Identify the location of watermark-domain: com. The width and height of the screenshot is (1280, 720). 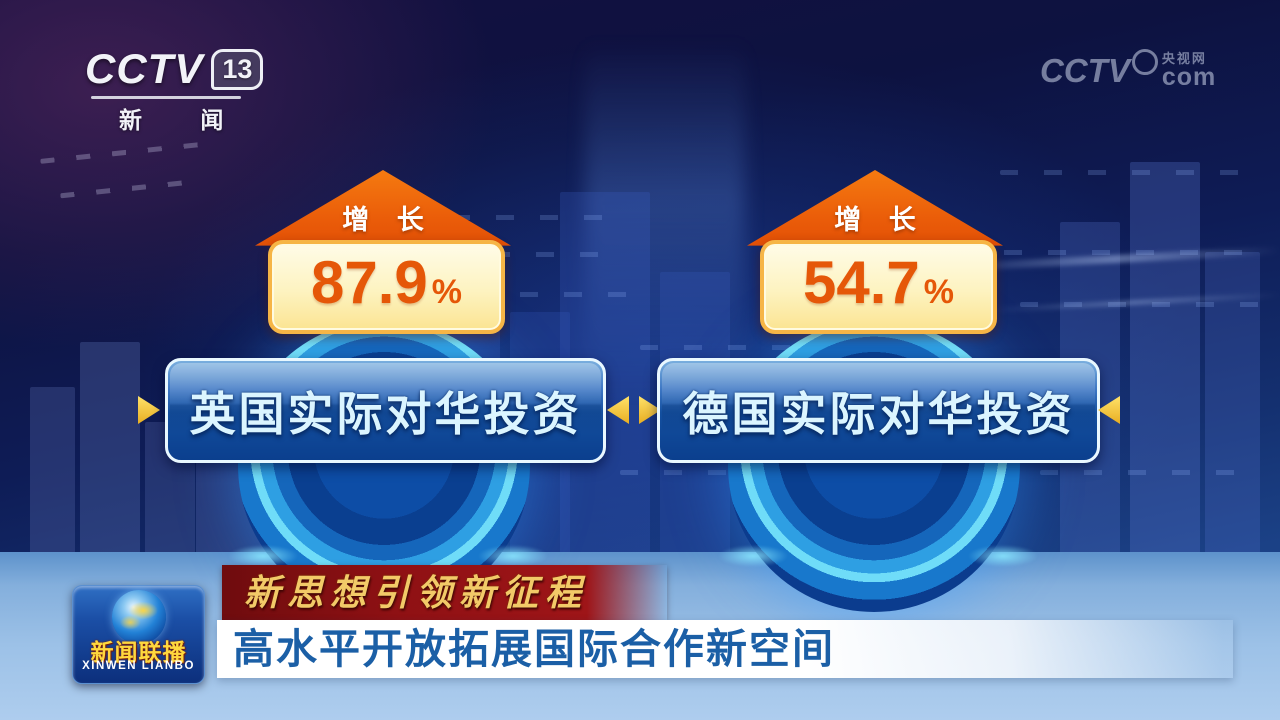
(1189, 77).